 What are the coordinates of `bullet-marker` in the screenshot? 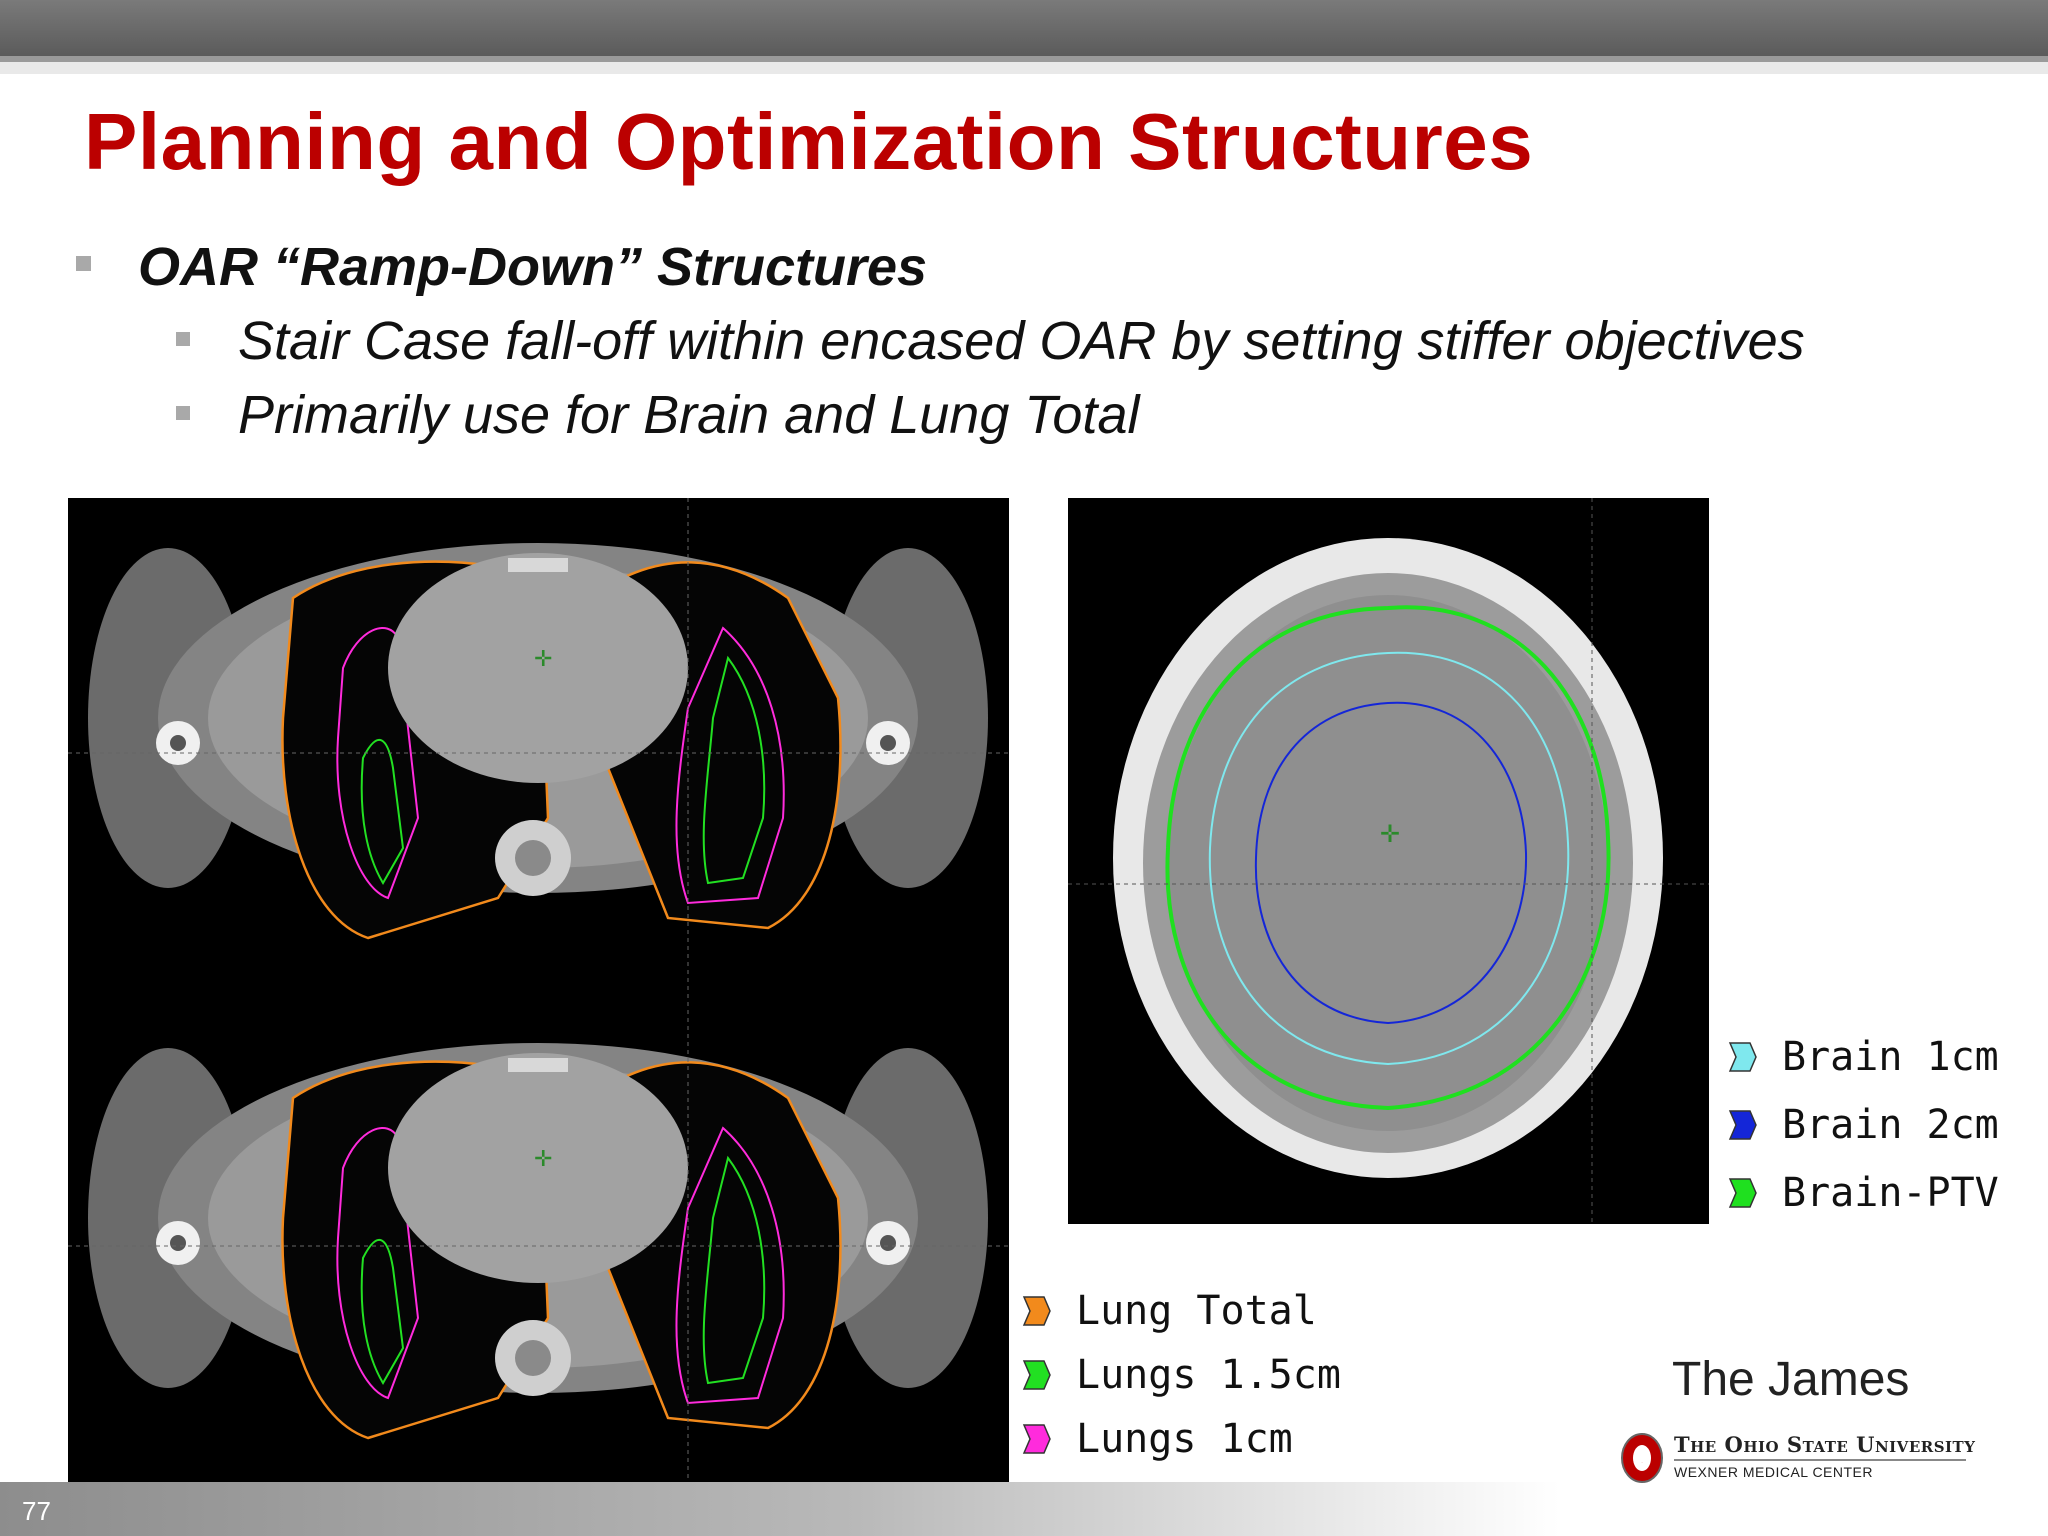 It's located at (83, 263).